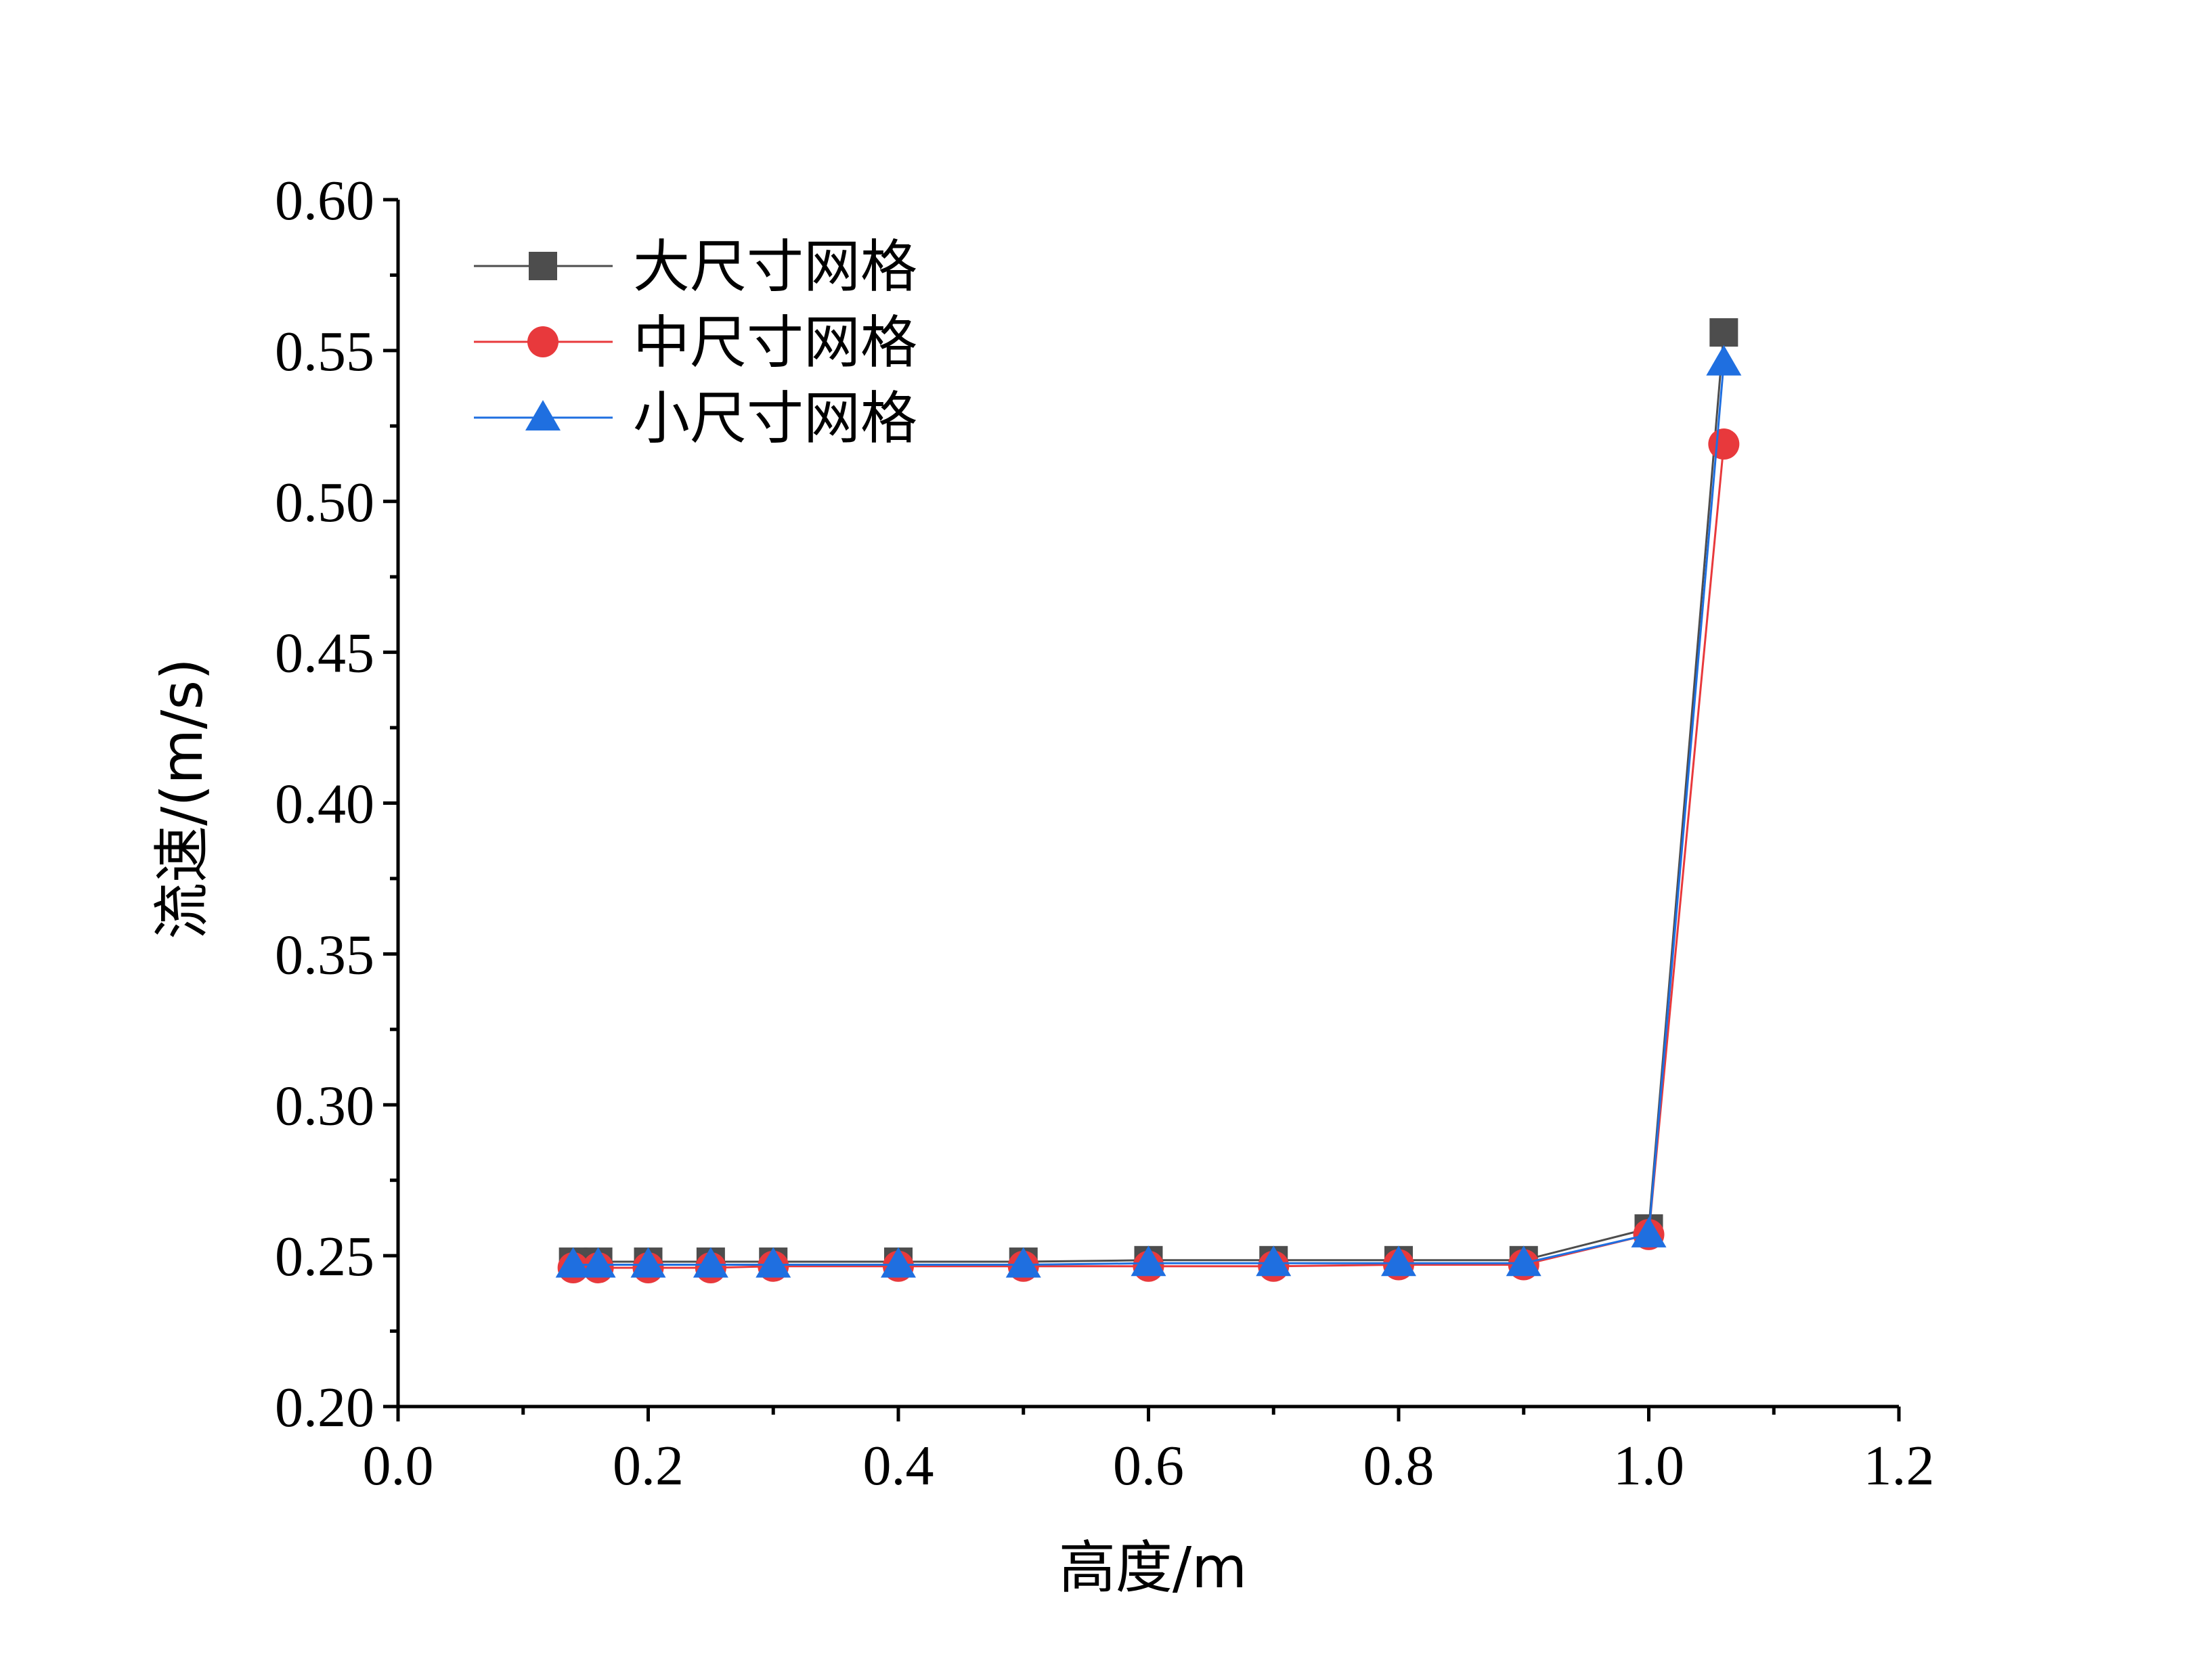  Describe the element at coordinates (324, 955) in the screenshot. I see `y-tick-label: 0.35` at that location.